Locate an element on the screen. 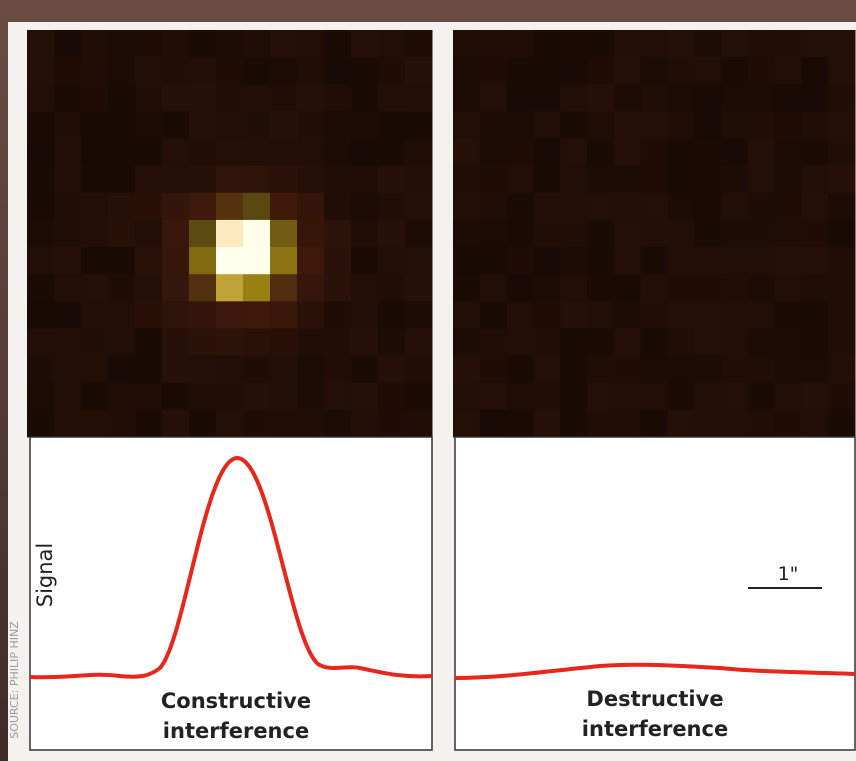  scale-label: 1" is located at coordinates (788, 574).